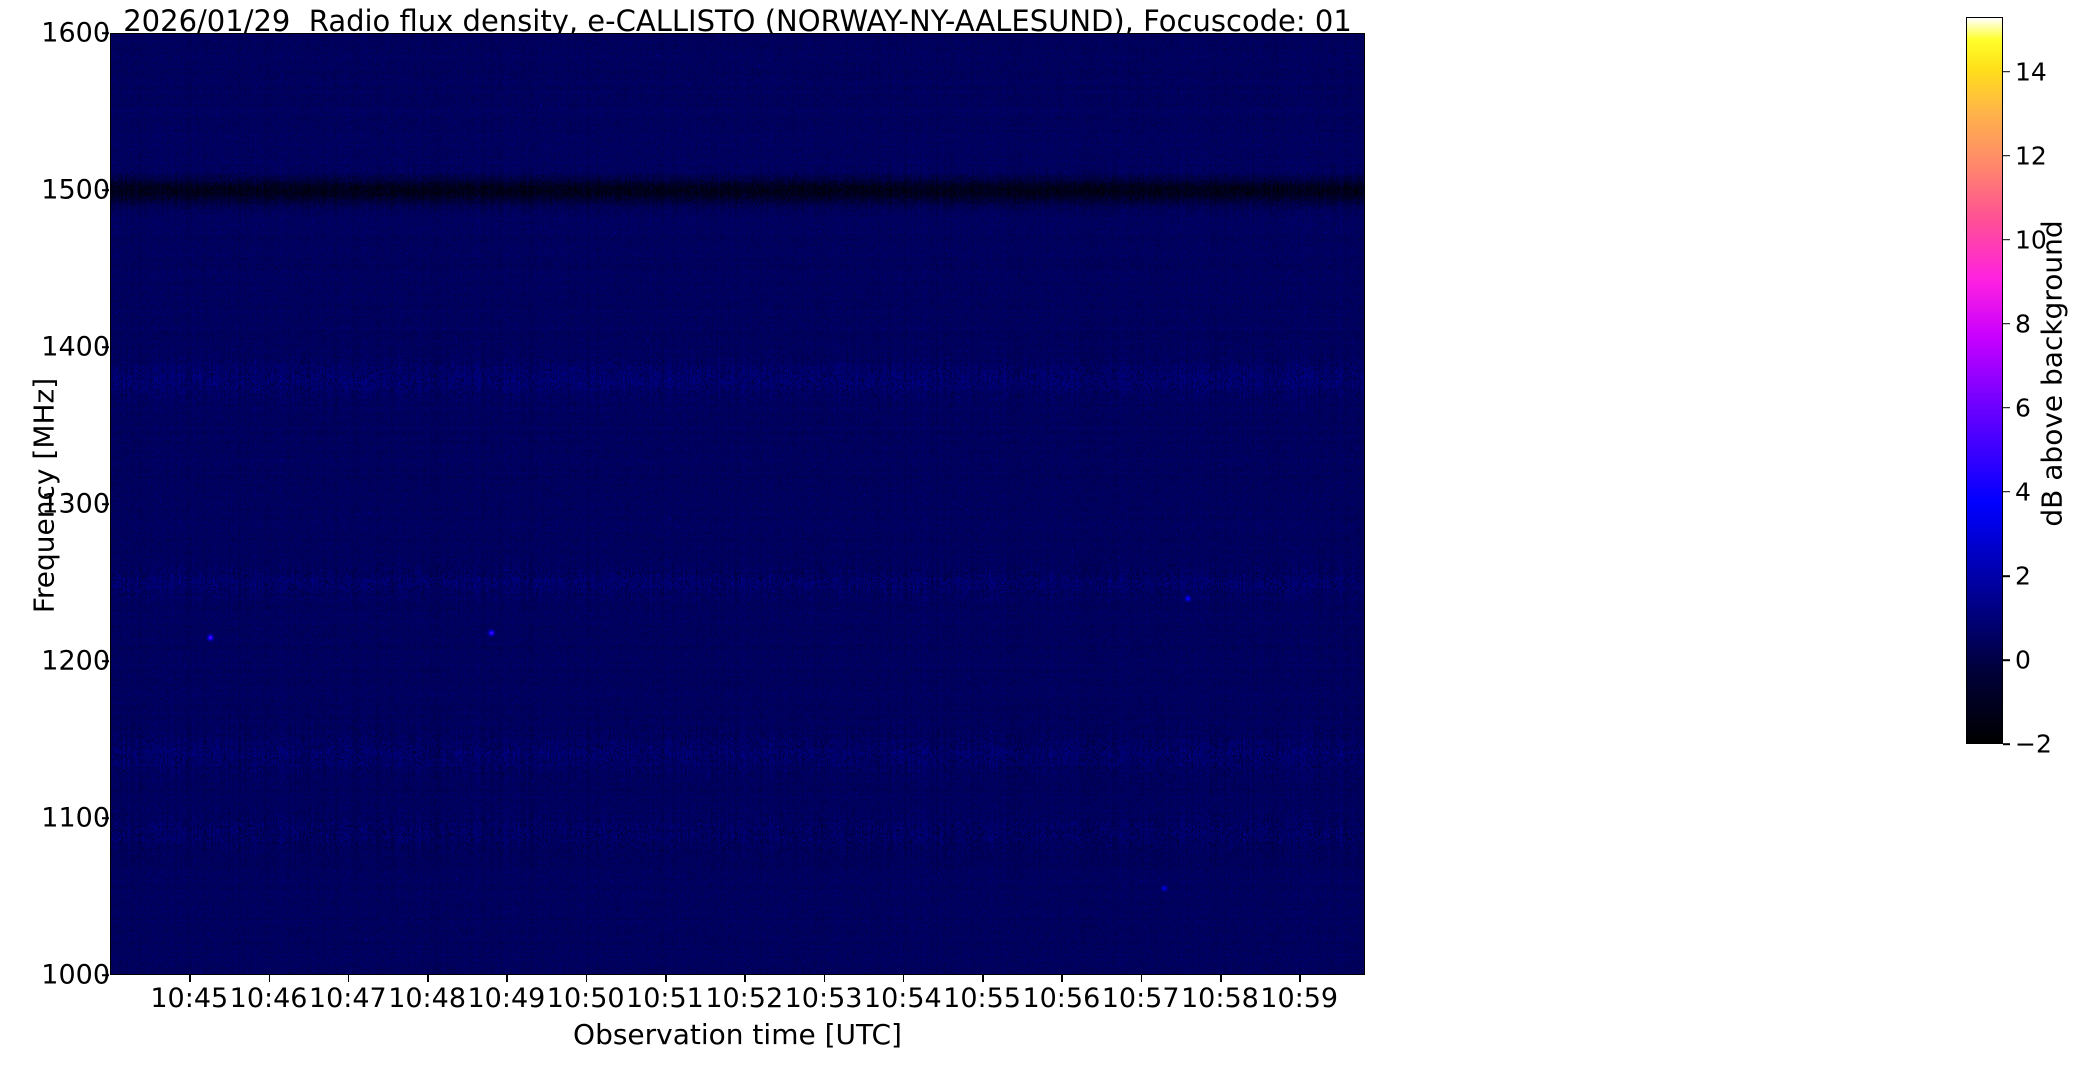 This screenshot has width=2085, height=1067. What do you see at coordinates (2009, 387) in the screenshot?
I see `colorbar: −2 0 2 4 6 8 10 12 14` at bounding box center [2009, 387].